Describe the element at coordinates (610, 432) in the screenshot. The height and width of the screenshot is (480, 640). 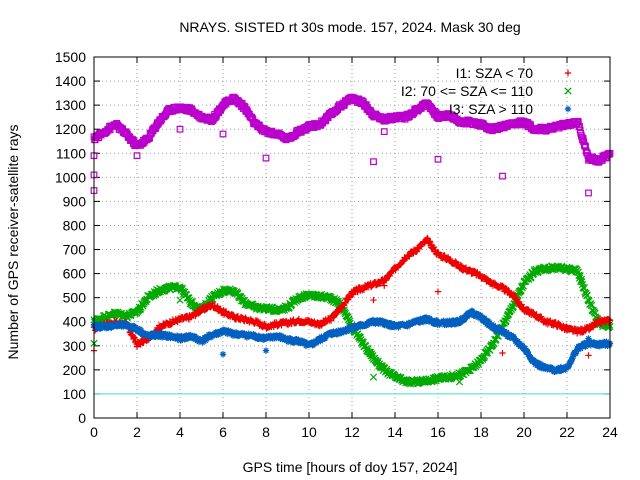
I see `x-tick-label: 24` at that location.